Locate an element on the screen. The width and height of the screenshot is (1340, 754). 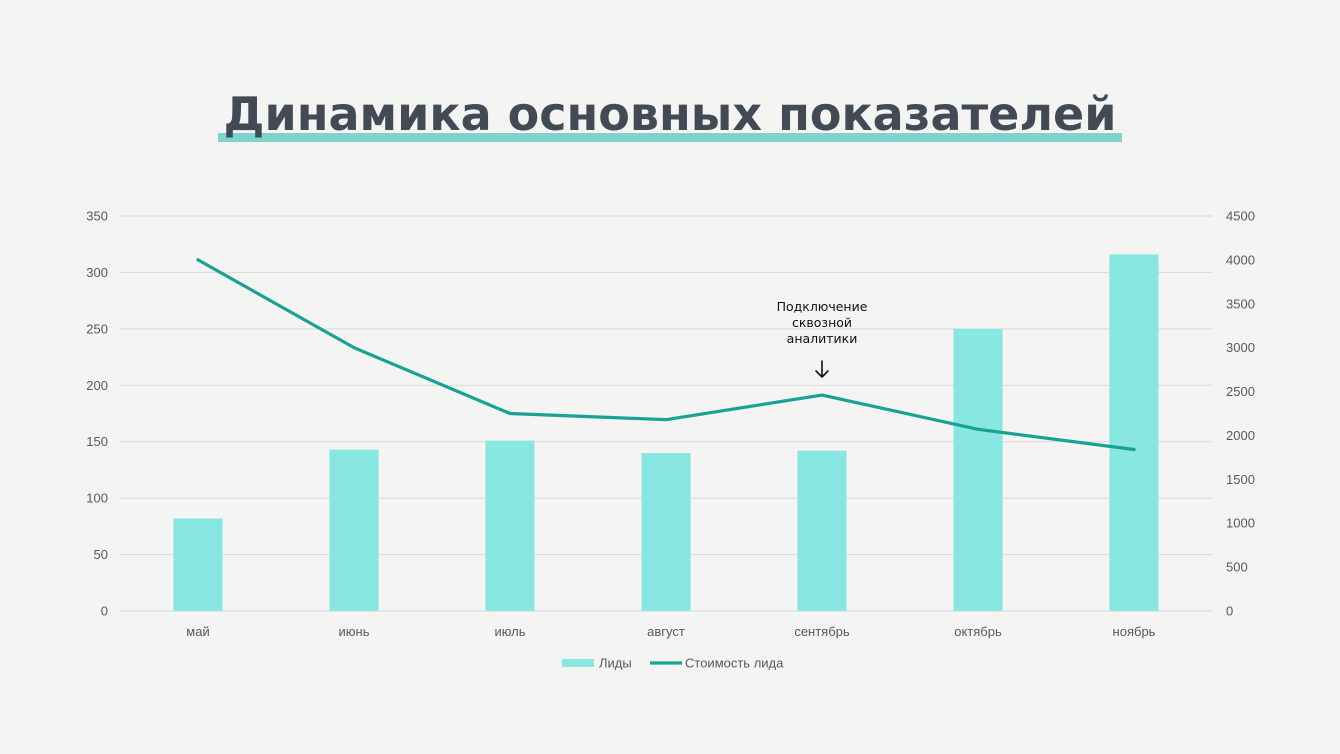
y-left-tick-label: 0 is located at coordinates (104, 611).